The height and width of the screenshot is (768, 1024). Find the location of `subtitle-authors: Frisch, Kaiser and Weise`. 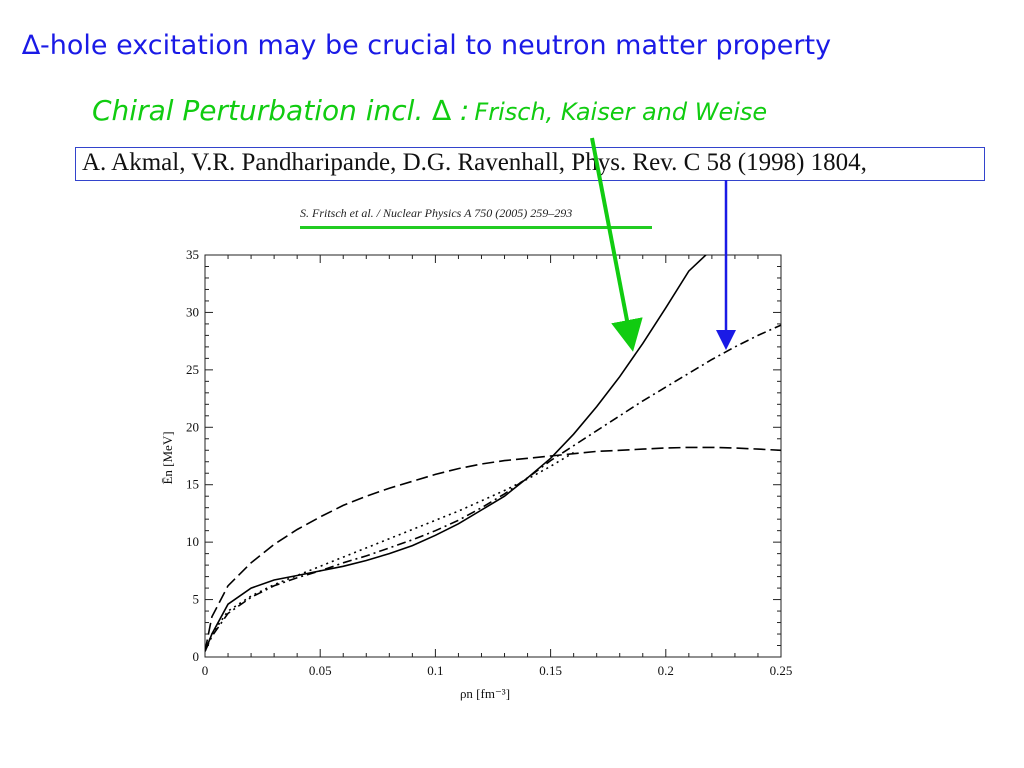

subtitle-authors: Frisch, Kaiser and Weise is located at coordinates (621, 112).